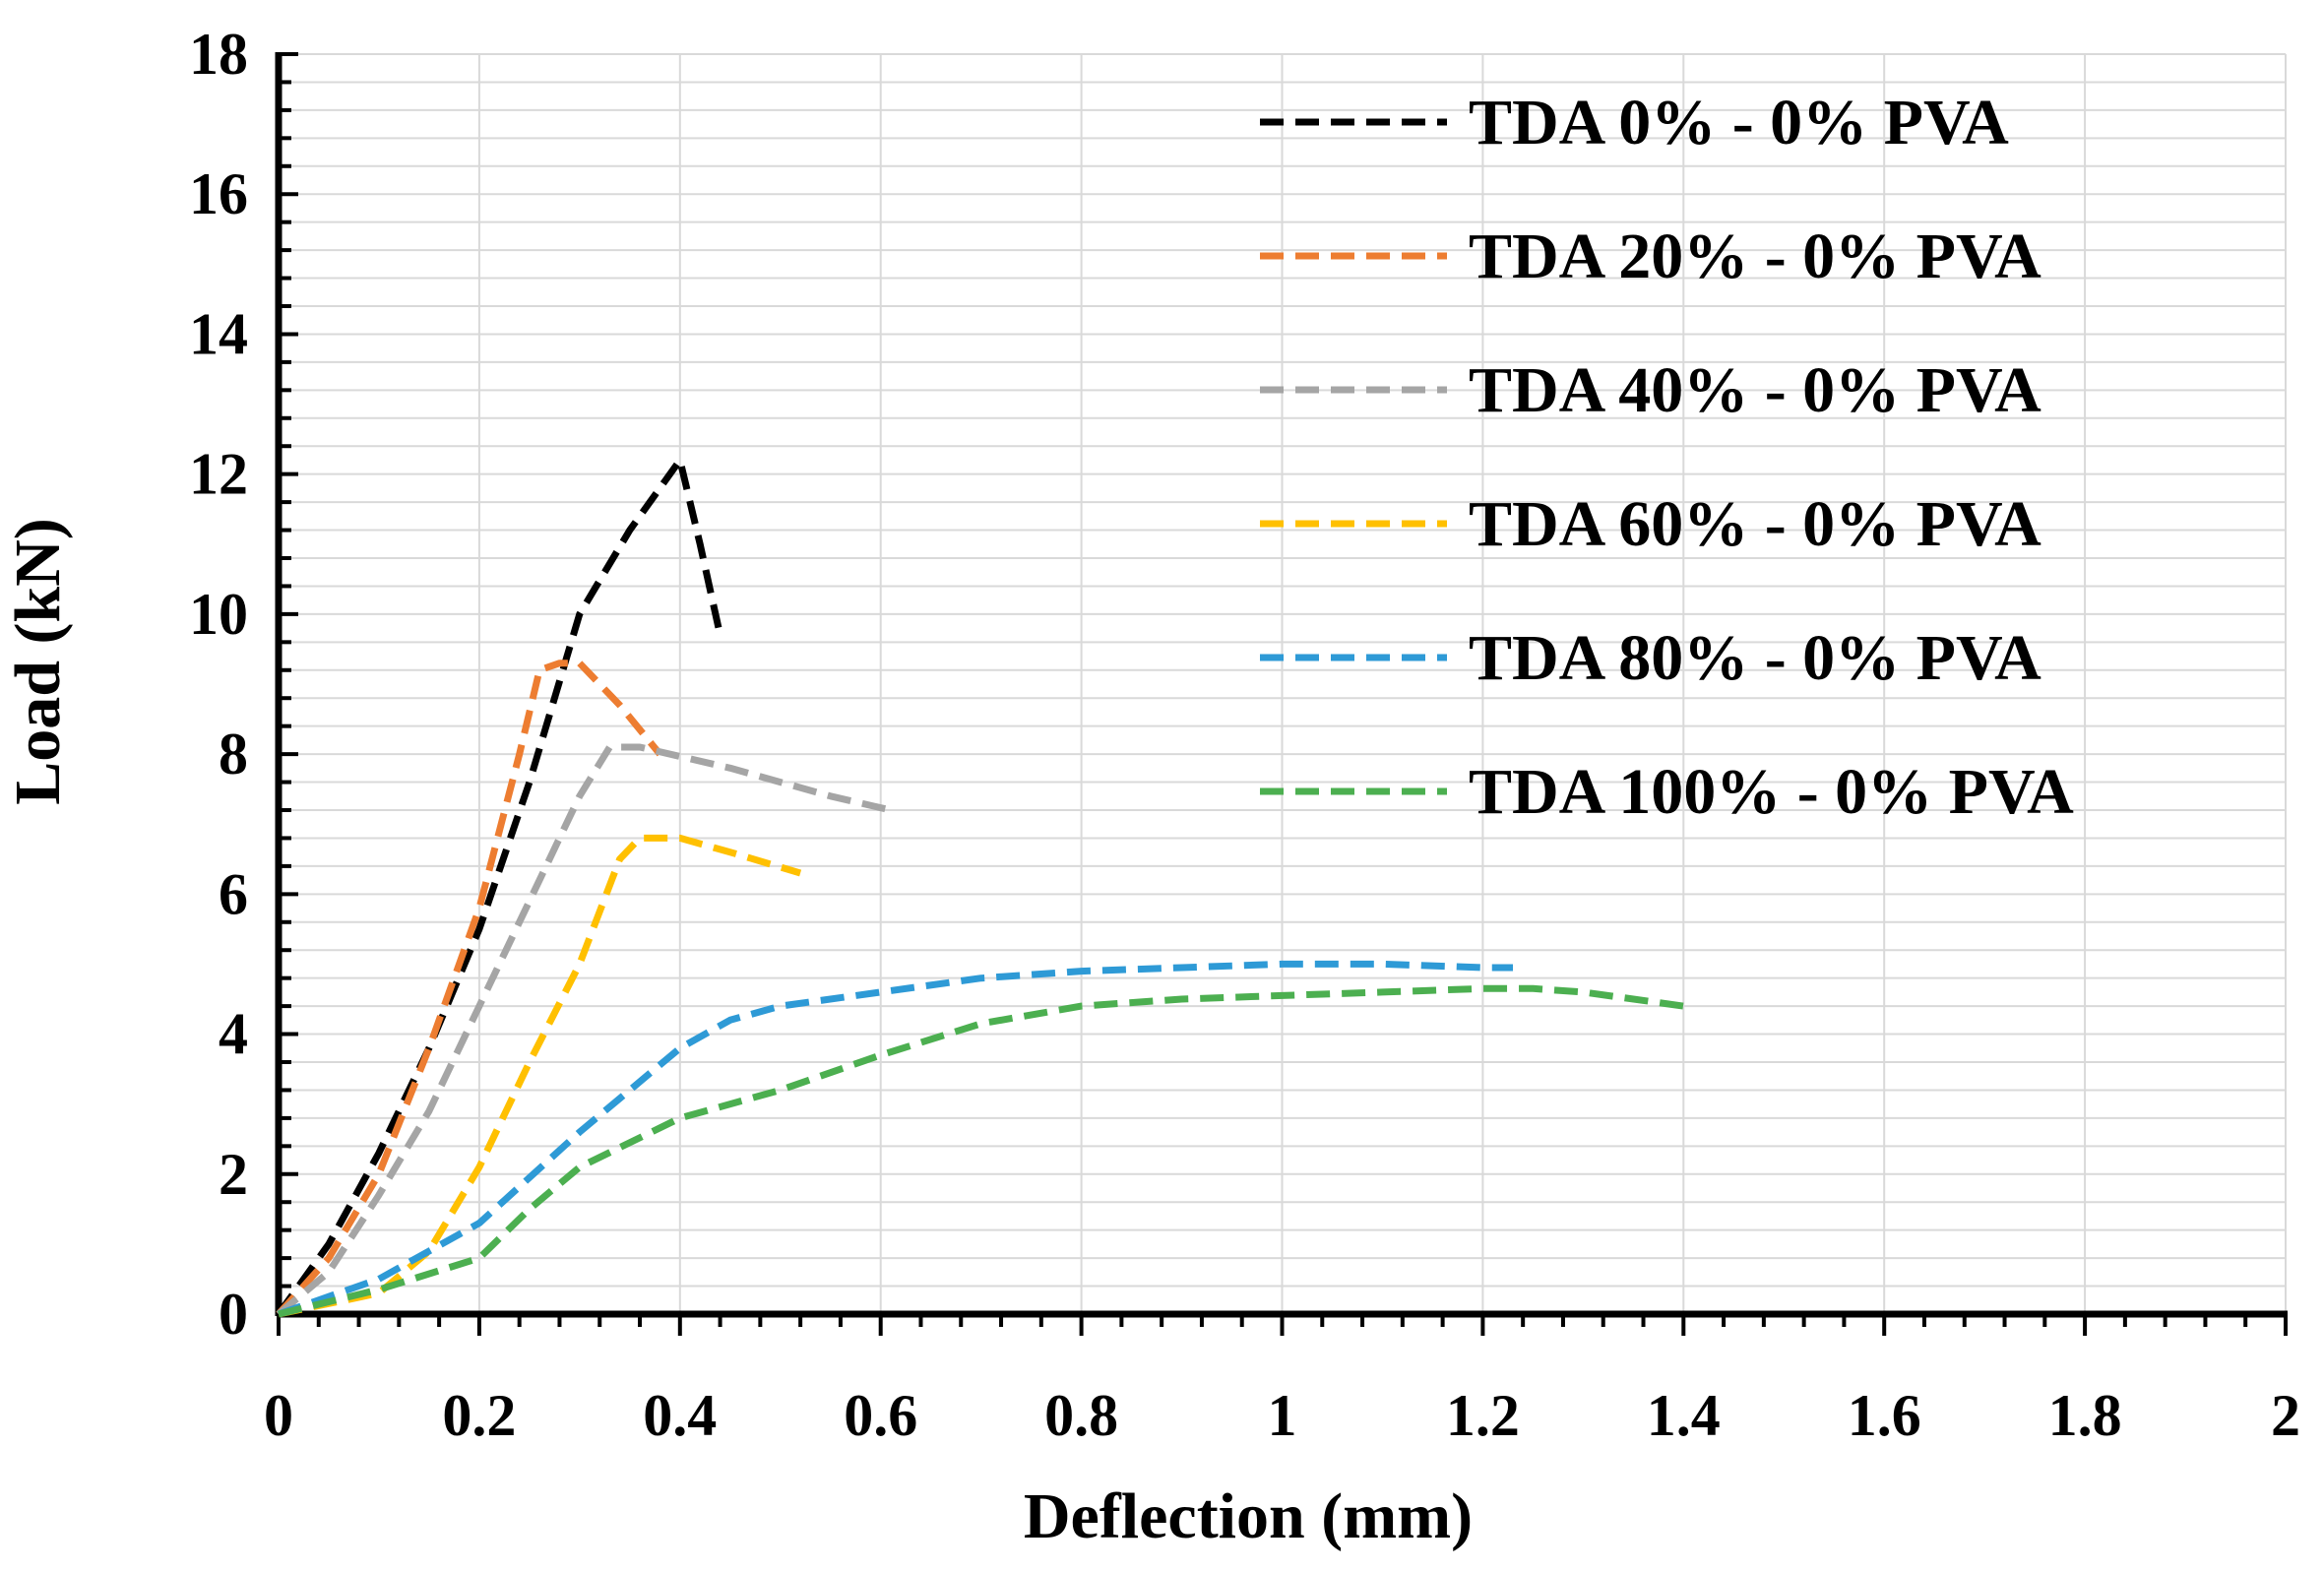 The width and height of the screenshot is (2324, 1572). I want to click on y-tick-label: 16, so click(218, 193).